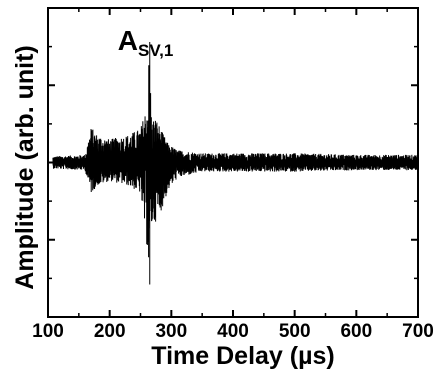 The image size is (437, 374). I want to click on x-tick-label: 700, so click(418, 331).